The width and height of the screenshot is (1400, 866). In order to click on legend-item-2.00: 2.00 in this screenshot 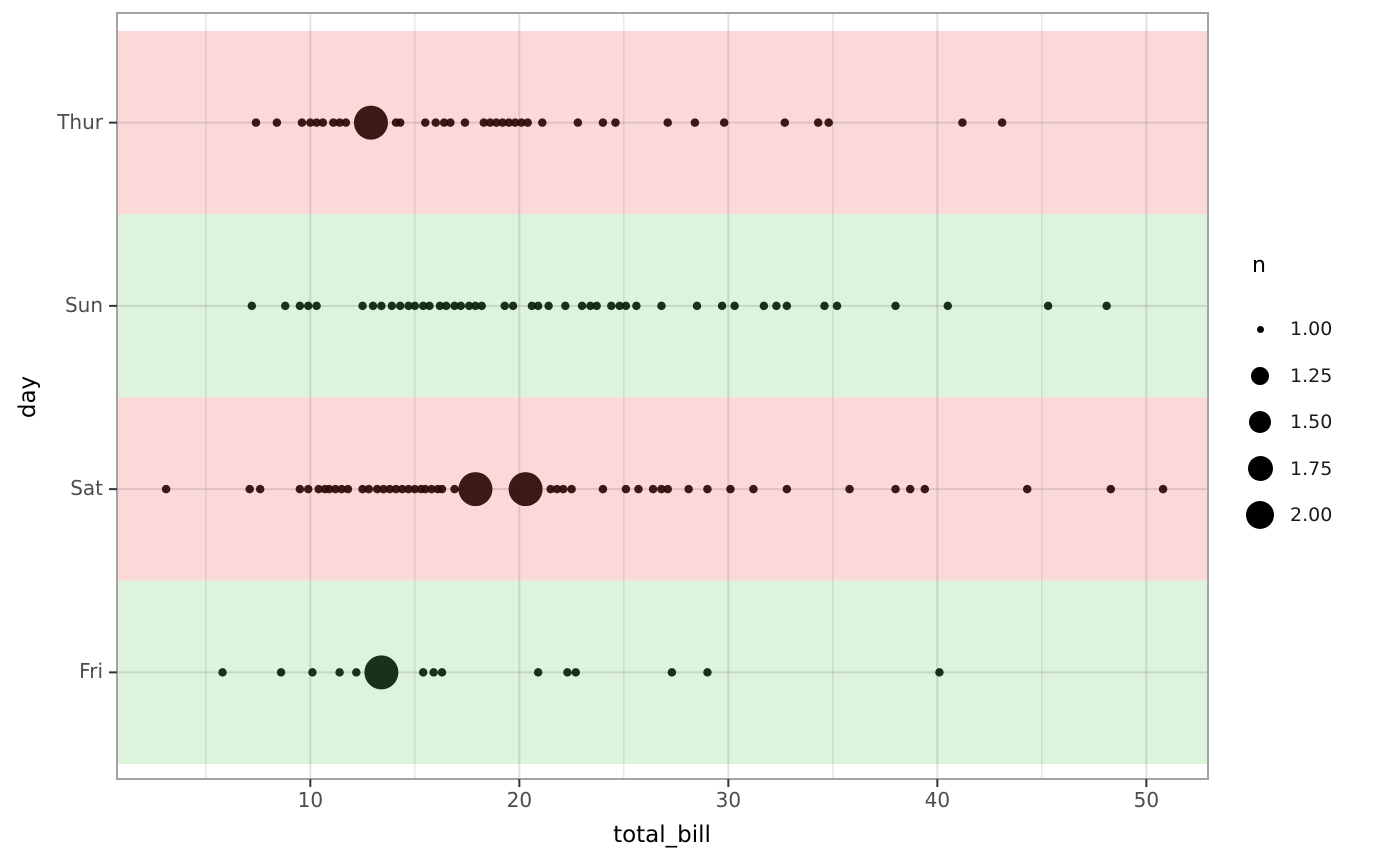, I will do `click(1315, 515)`.